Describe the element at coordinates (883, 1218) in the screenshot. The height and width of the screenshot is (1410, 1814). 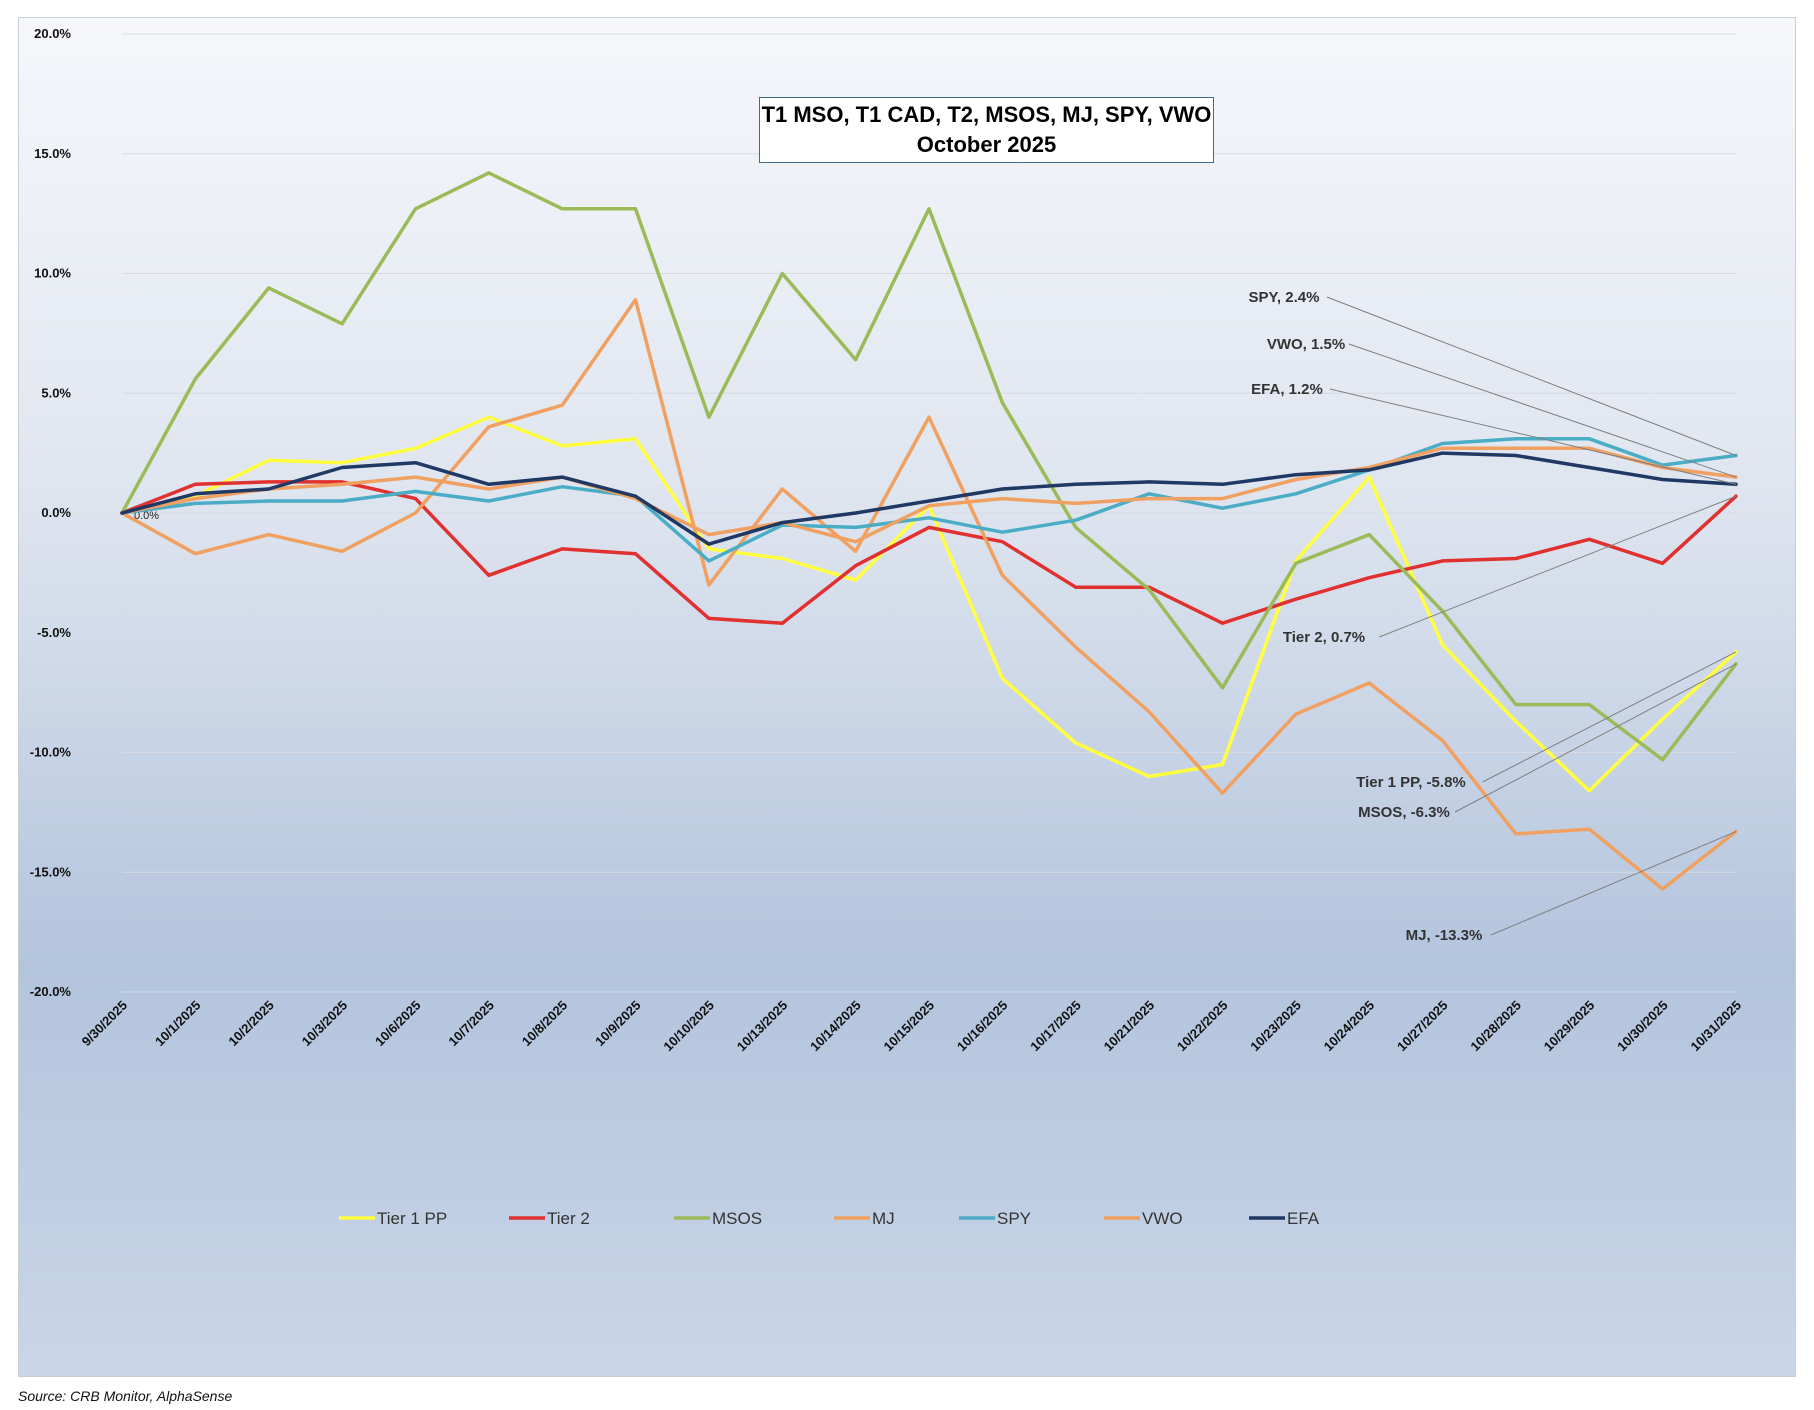
I see `legend-label: MJ` at that location.